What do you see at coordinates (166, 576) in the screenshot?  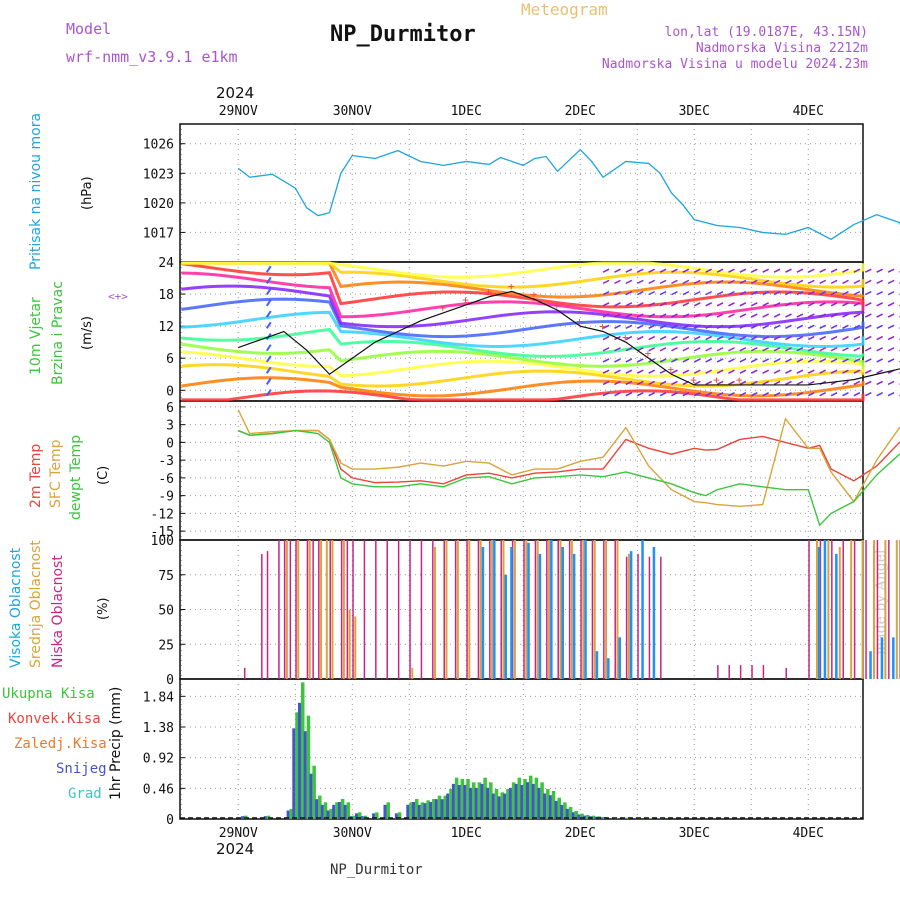 I see `ytick-label: 75` at bounding box center [166, 576].